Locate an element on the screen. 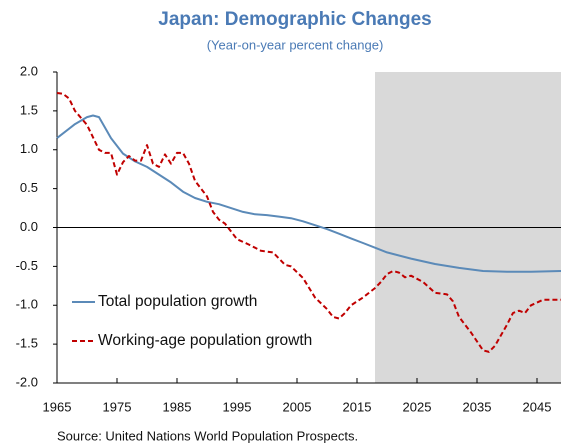 Image resolution: width=561 pixels, height=447 pixels. y-tick-label: -2.0 is located at coordinates (27, 381).